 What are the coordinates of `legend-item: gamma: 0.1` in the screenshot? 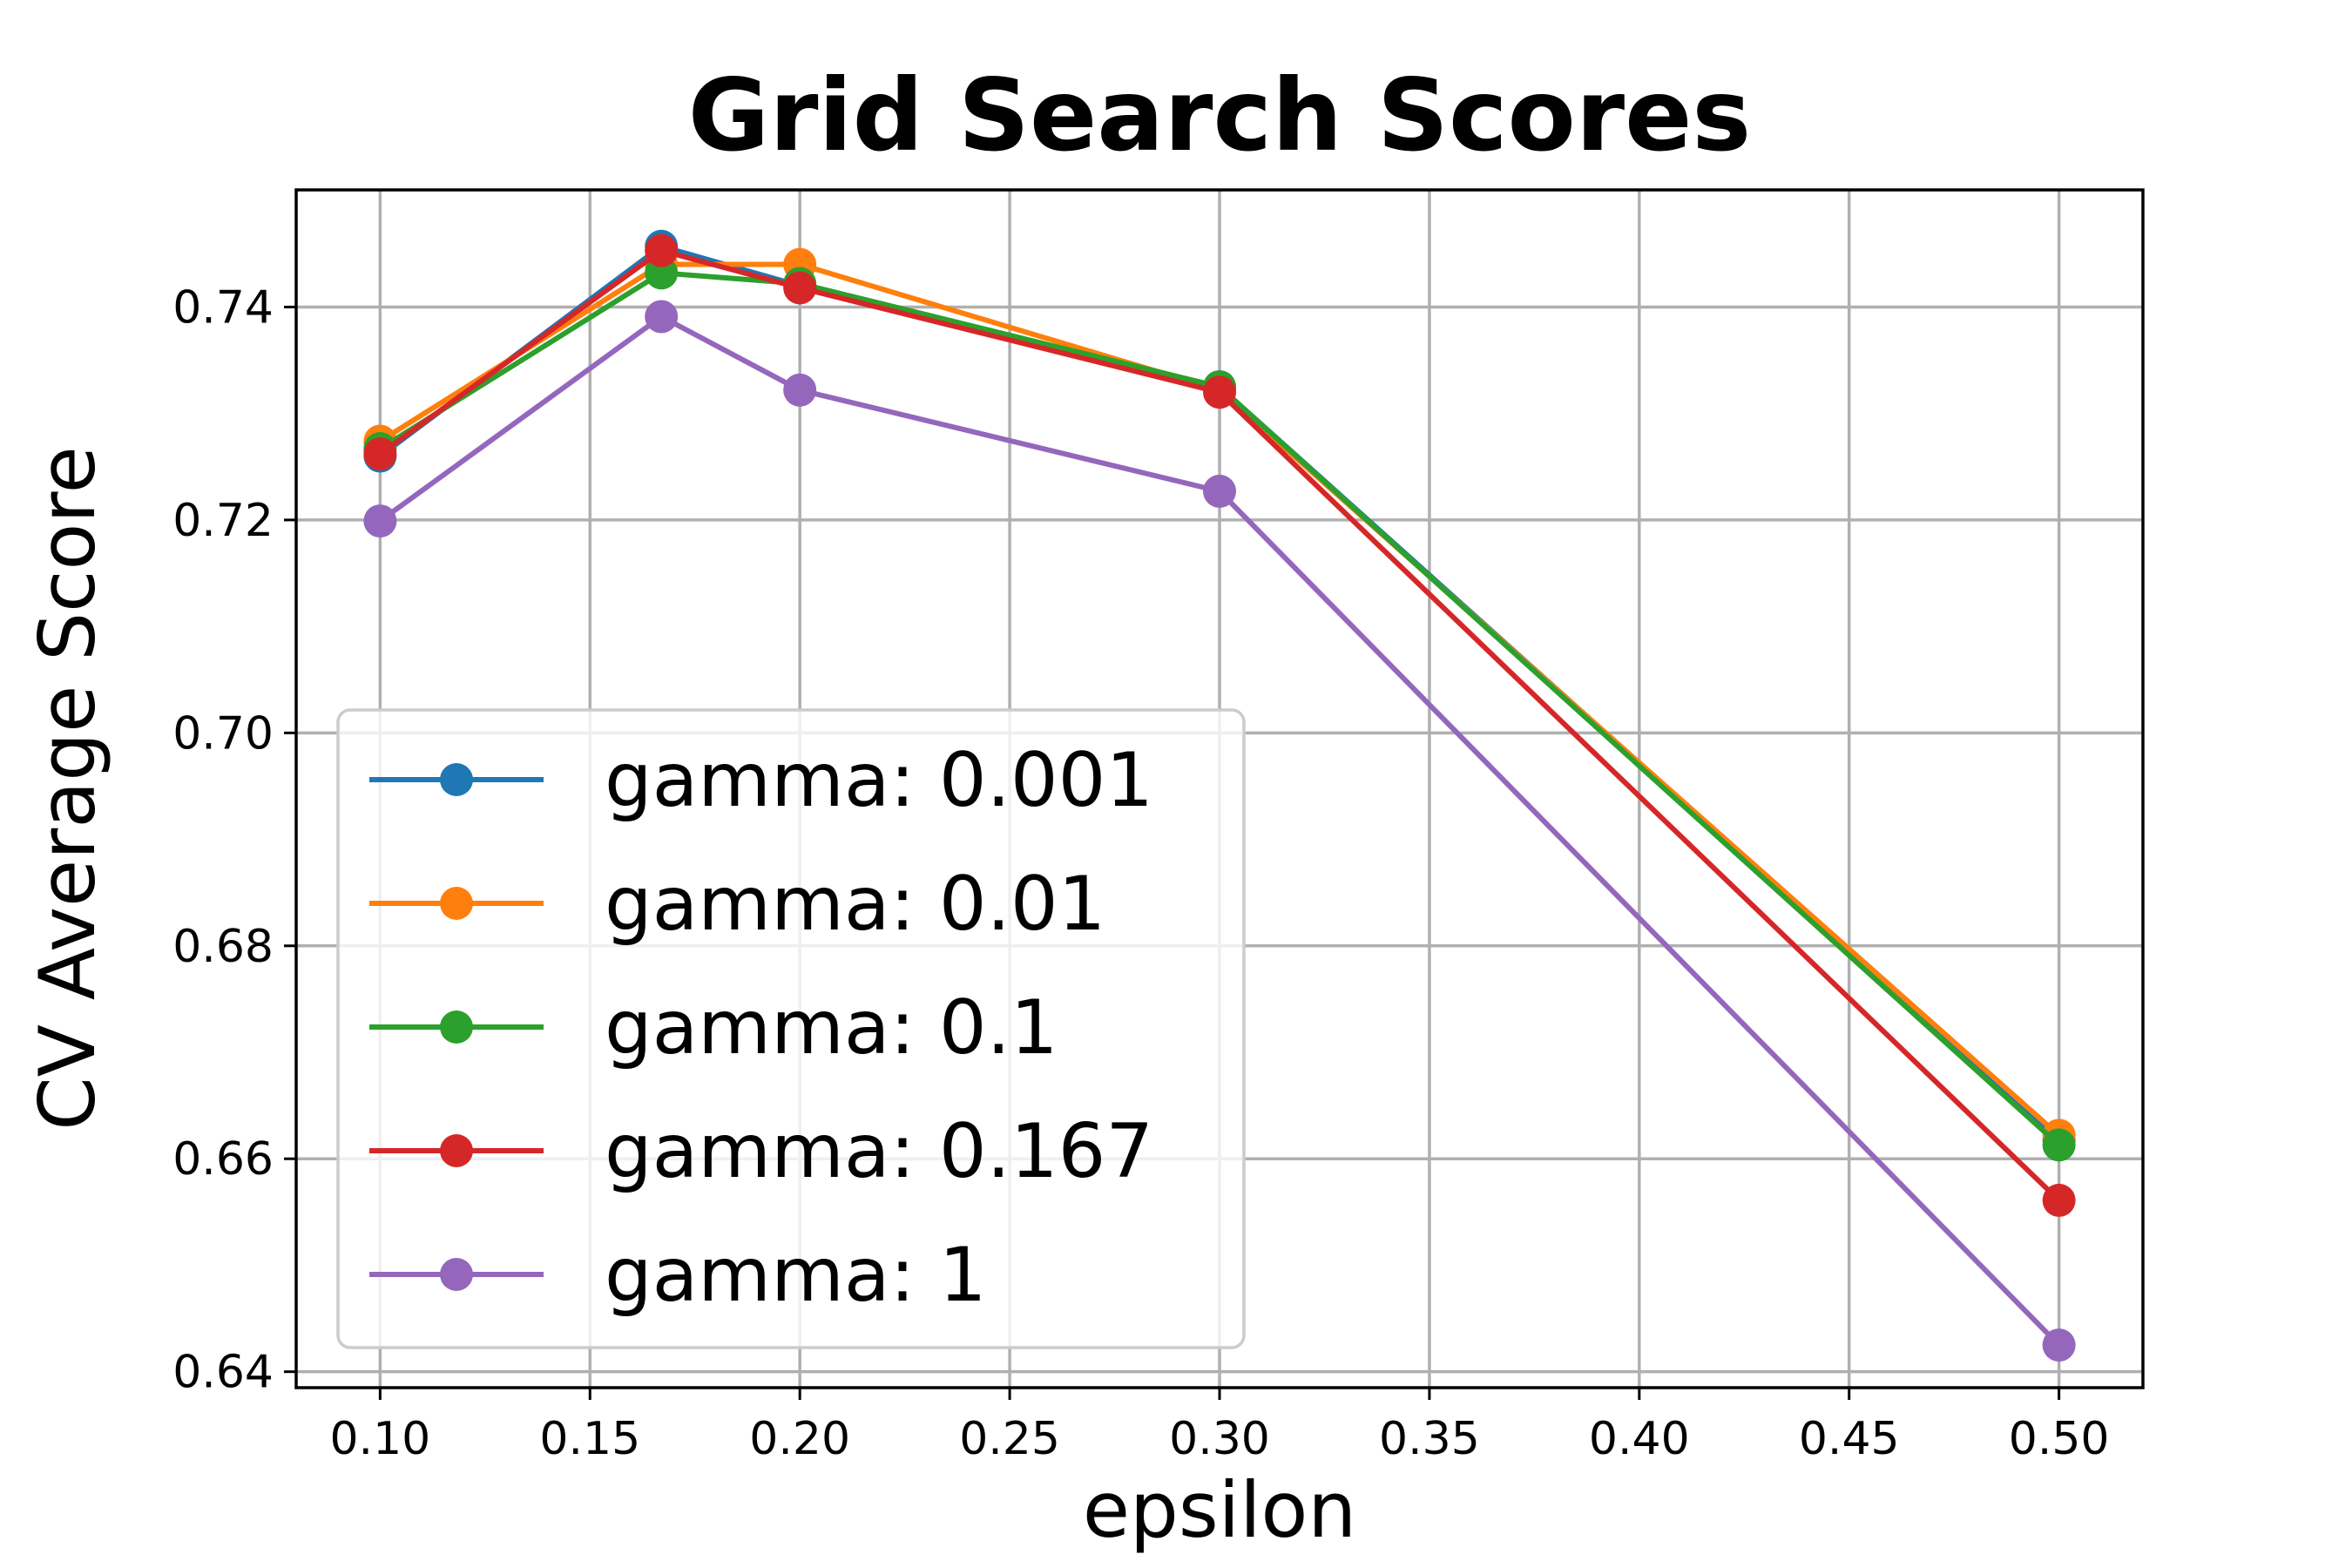 It's located at (713, 1027).